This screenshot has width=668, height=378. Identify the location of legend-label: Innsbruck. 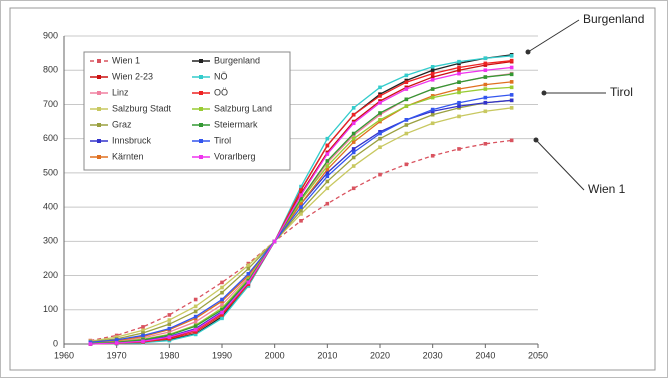
(132, 140).